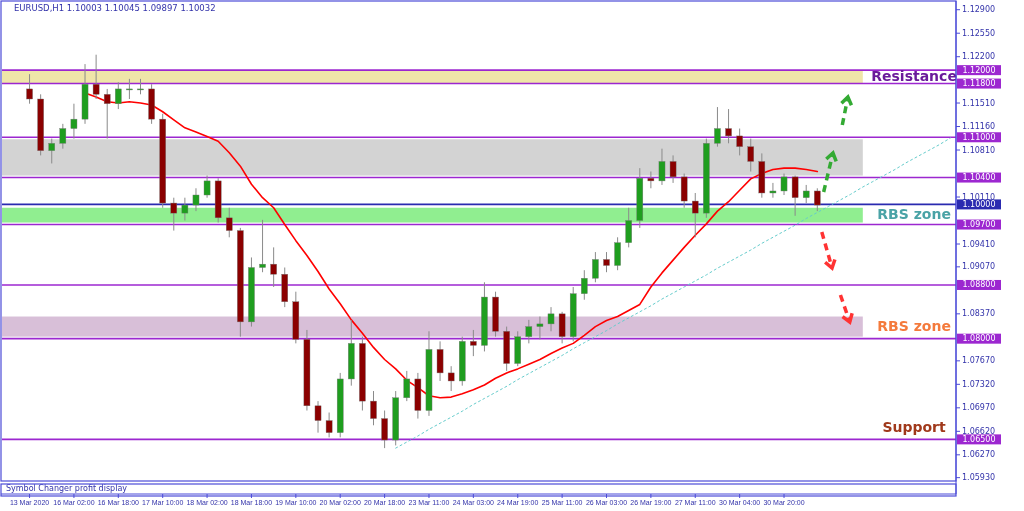 The height and width of the screenshot is (511, 1024). Describe the element at coordinates (979, 204) in the screenshot. I see `ref-line-label: 1.10000` at that location.